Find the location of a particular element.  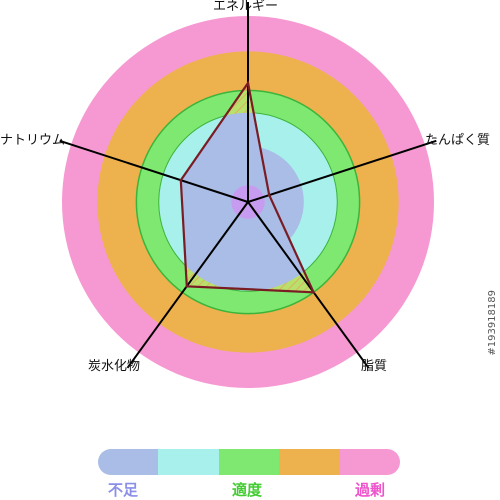

axis-label-fat: 脂質 is located at coordinates (374, 366).